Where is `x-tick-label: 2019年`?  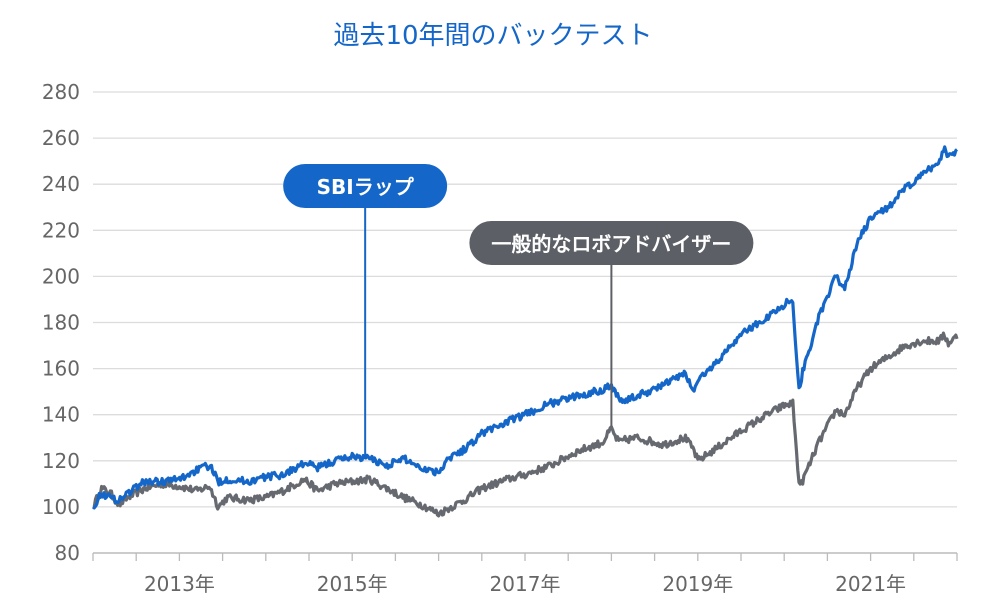 x-tick-label: 2019年 is located at coordinates (697, 584).